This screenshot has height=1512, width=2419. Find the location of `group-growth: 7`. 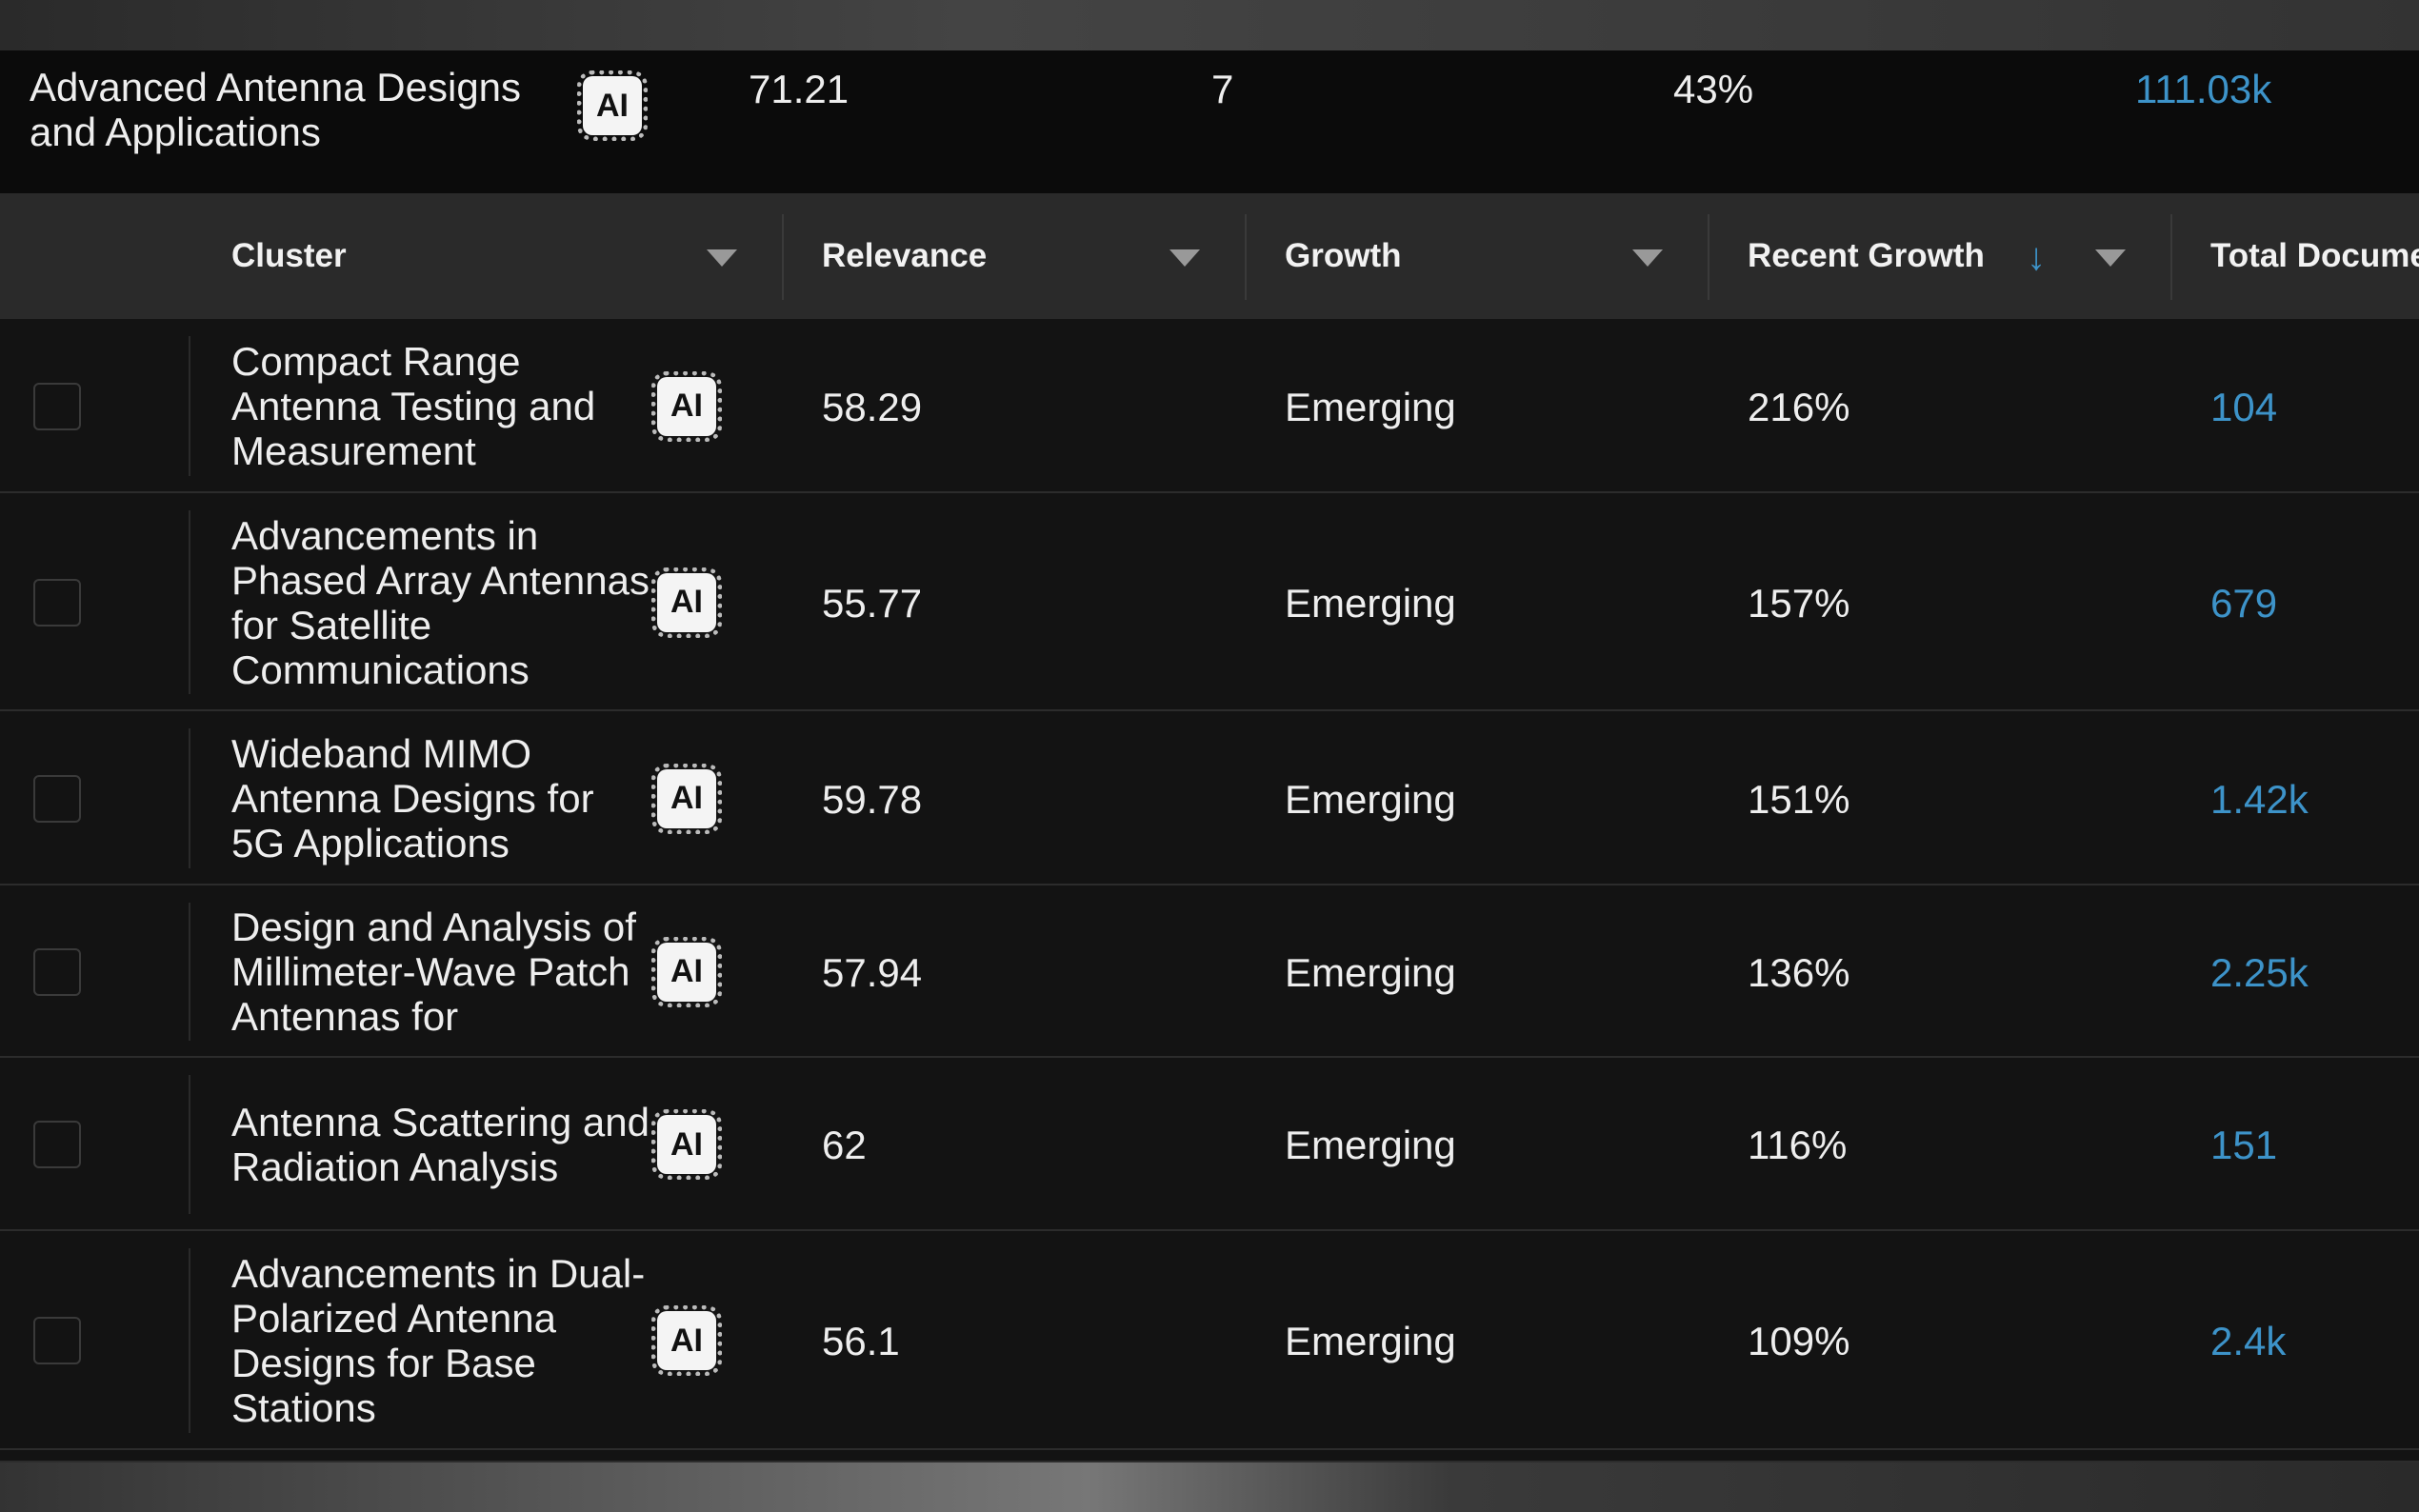

group-growth: 7 is located at coordinates (1222, 89).